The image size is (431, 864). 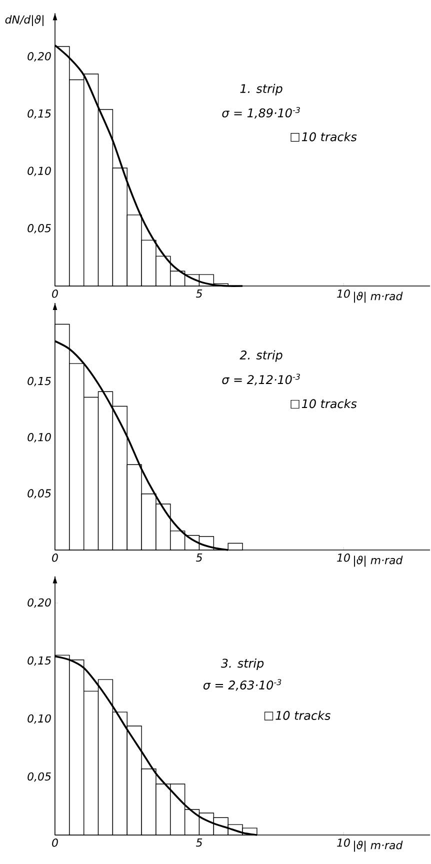 What do you see at coordinates (261, 380) in the screenshot?
I see `annotation: σ = 2,12·10$^{-3}$` at bounding box center [261, 380].